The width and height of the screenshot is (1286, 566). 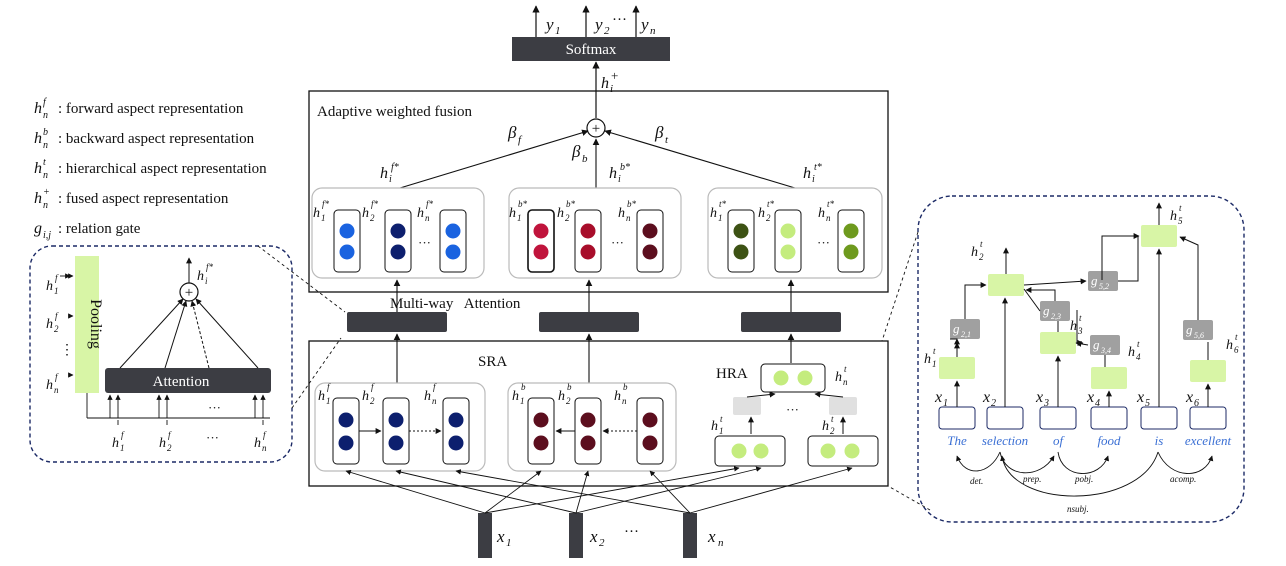 What do you see at coordinates (667, 140) in the screenshot?
I see `beta-t-sub: t` at bounding box center [667, 140].